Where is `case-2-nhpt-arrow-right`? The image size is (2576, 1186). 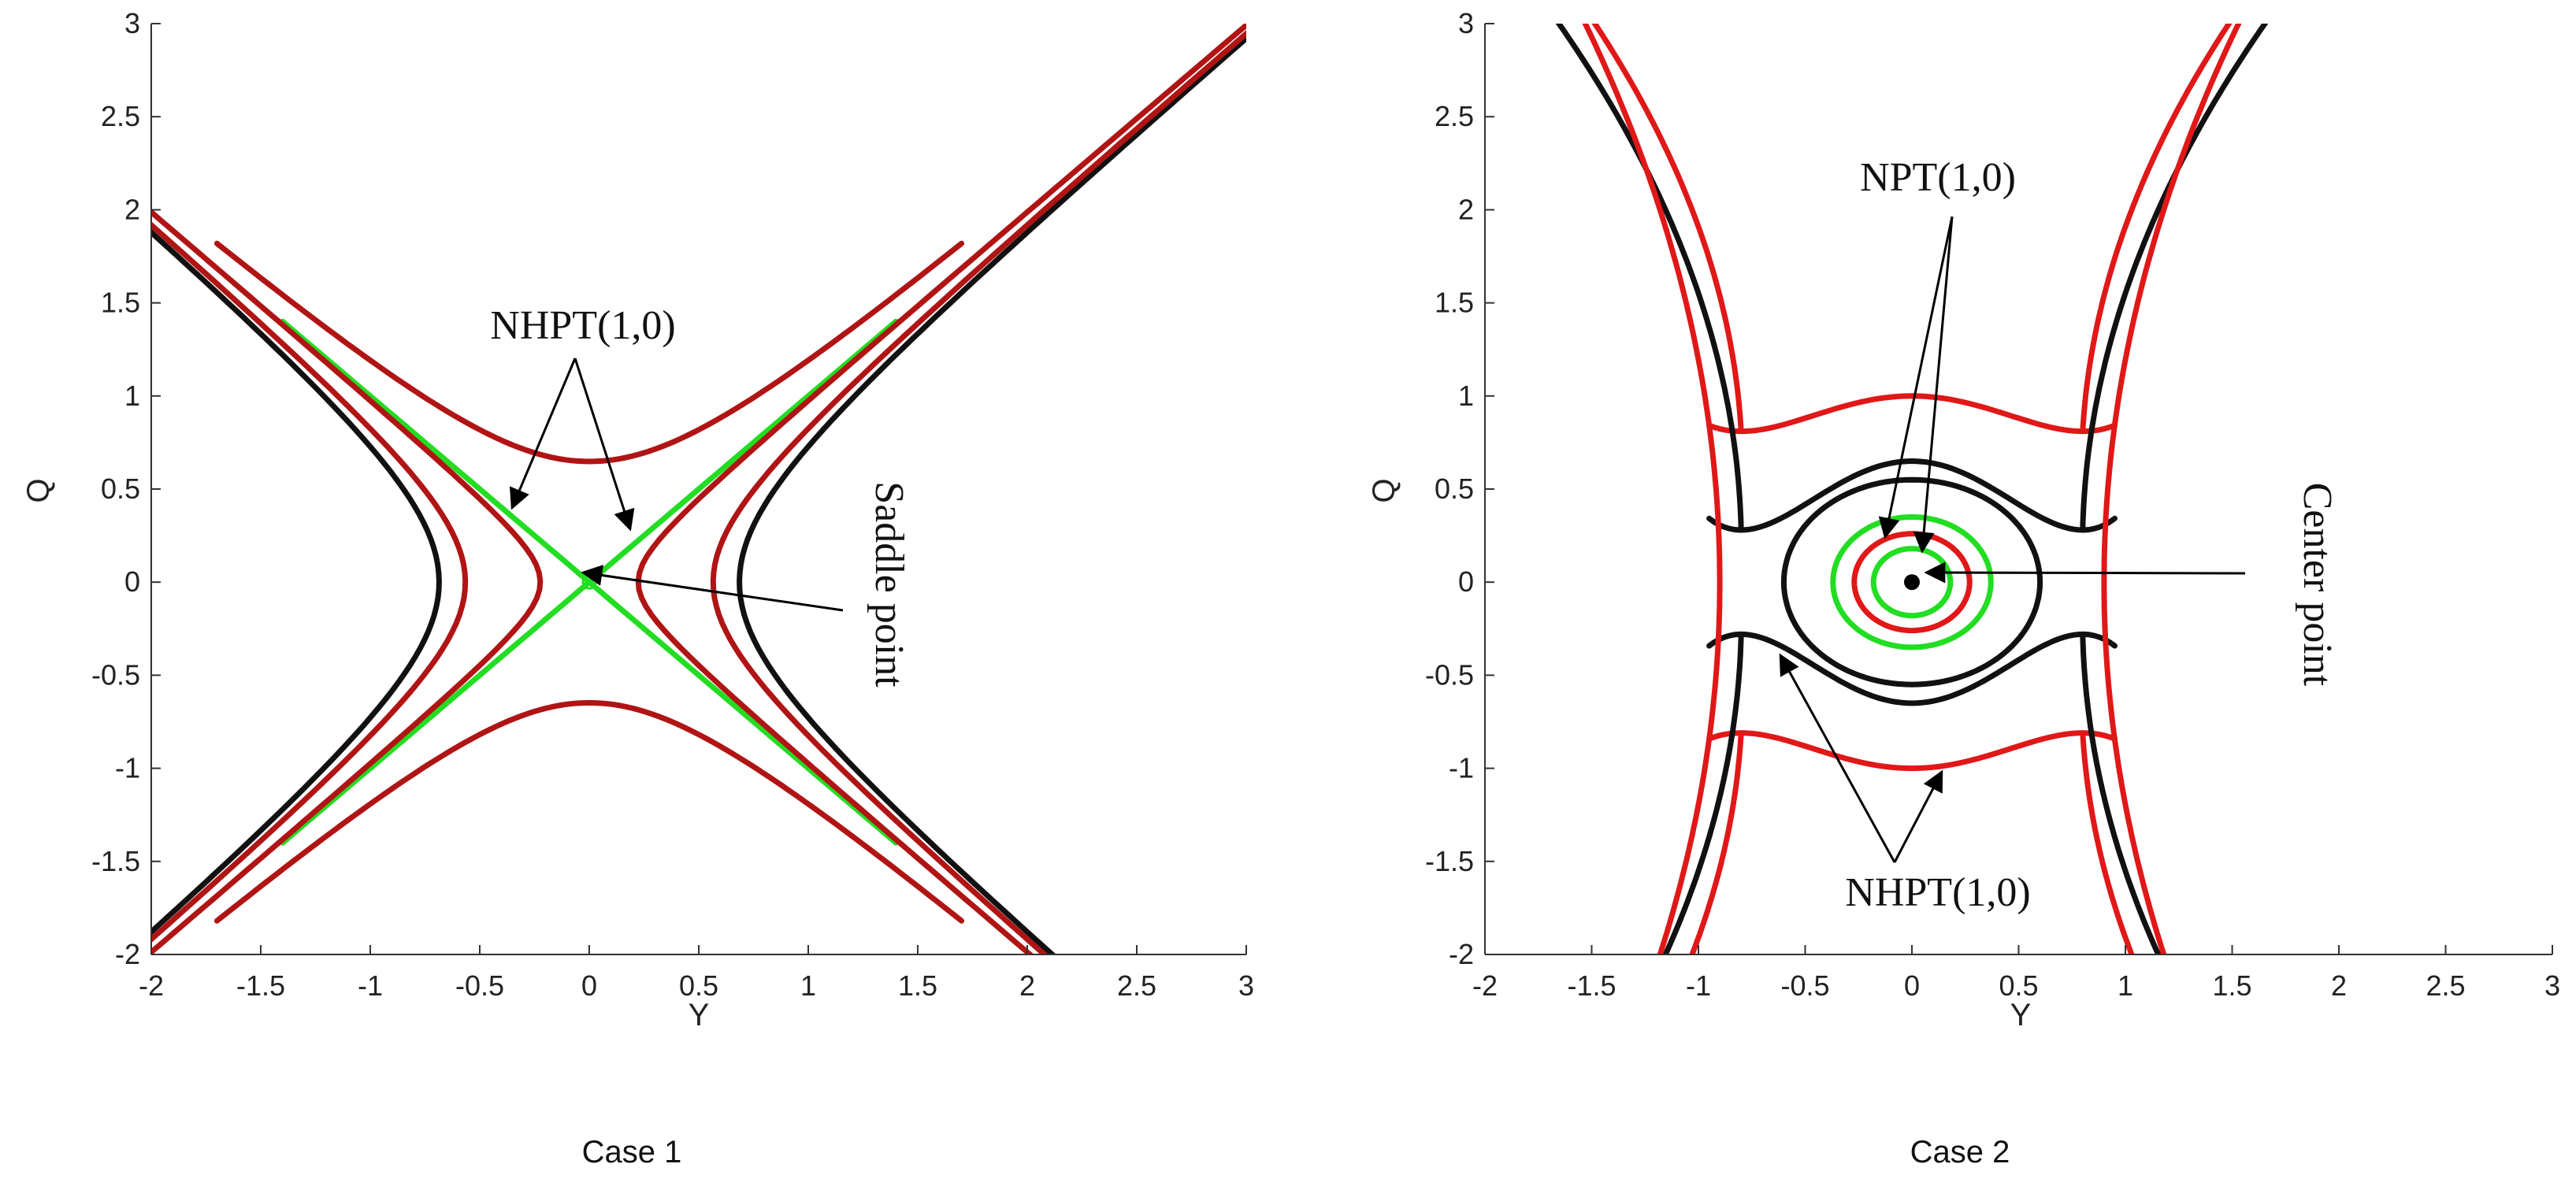
case-2-nhpt-arrow-right is located at coordinates (1918, 816).